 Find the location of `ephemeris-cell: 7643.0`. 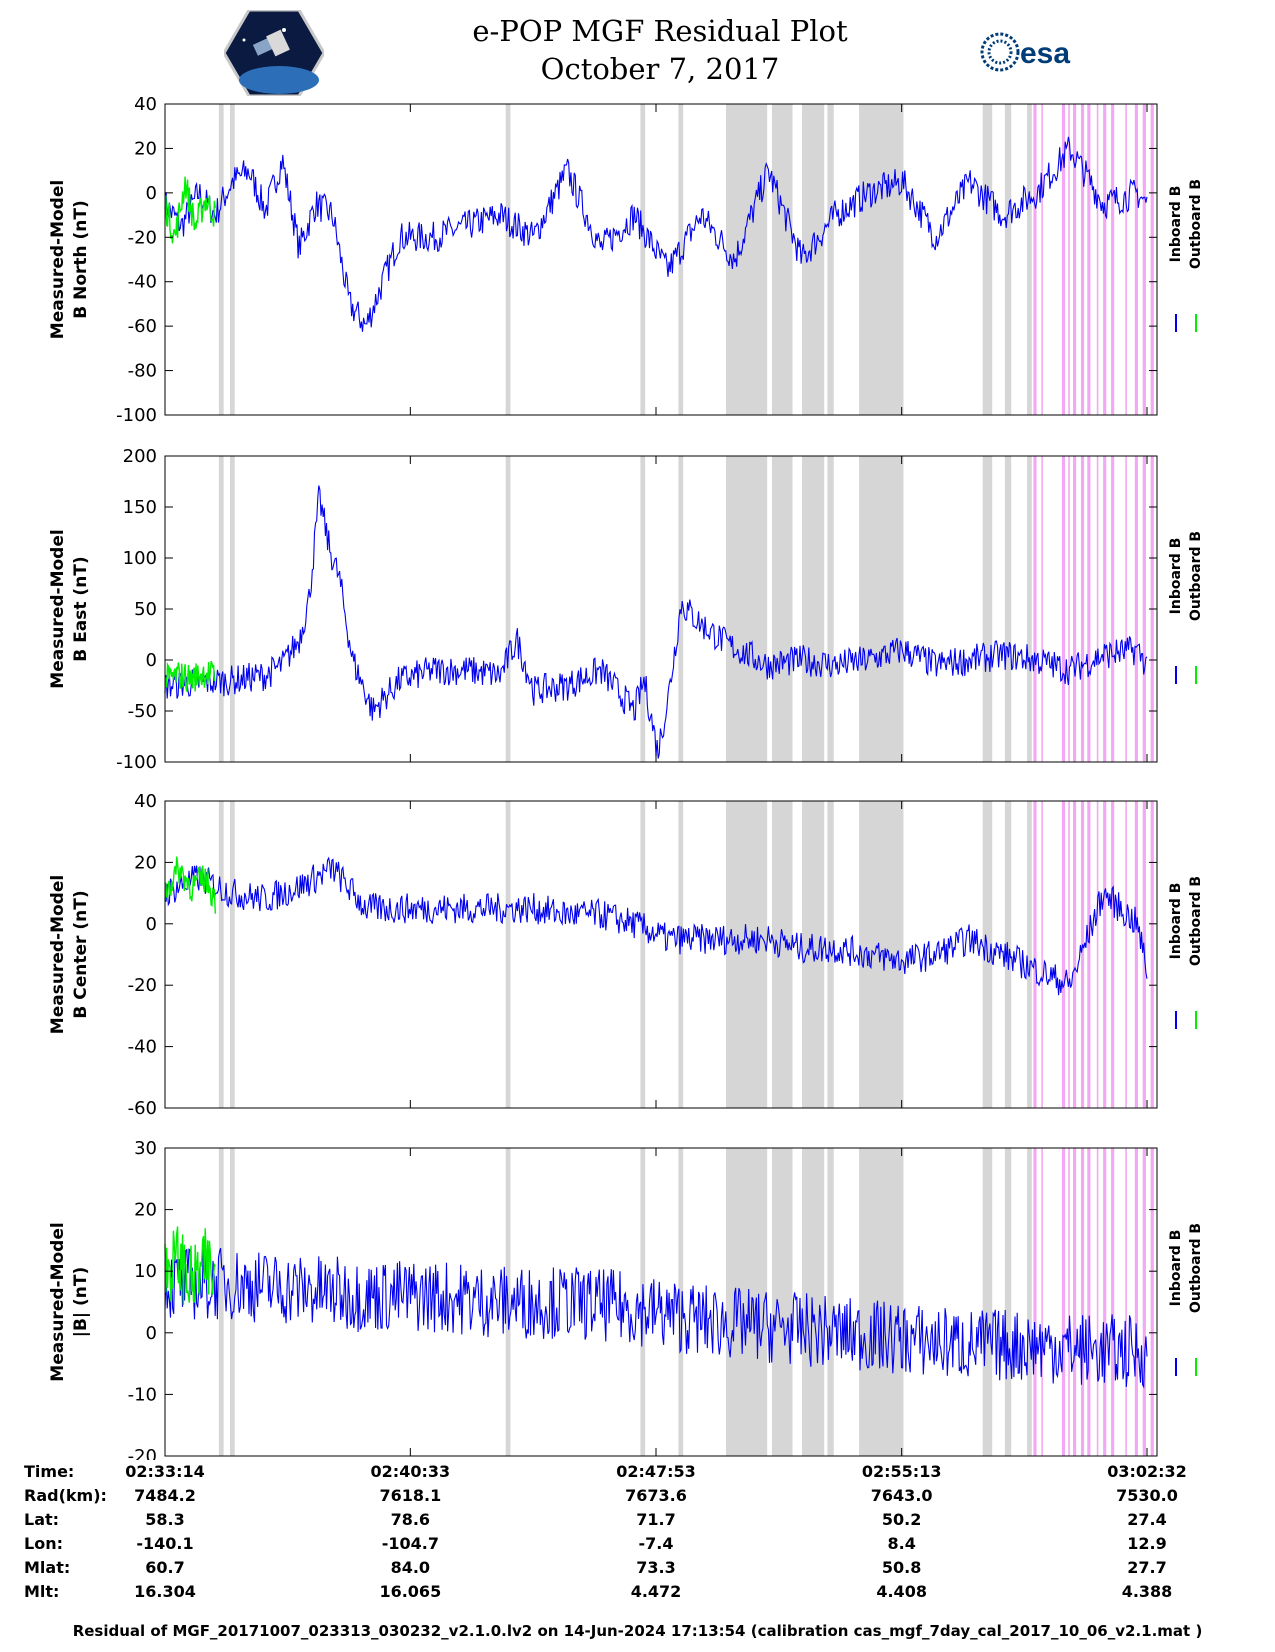

ephemeris-cell: 7643.0 is located at coordinates (901, 1495).